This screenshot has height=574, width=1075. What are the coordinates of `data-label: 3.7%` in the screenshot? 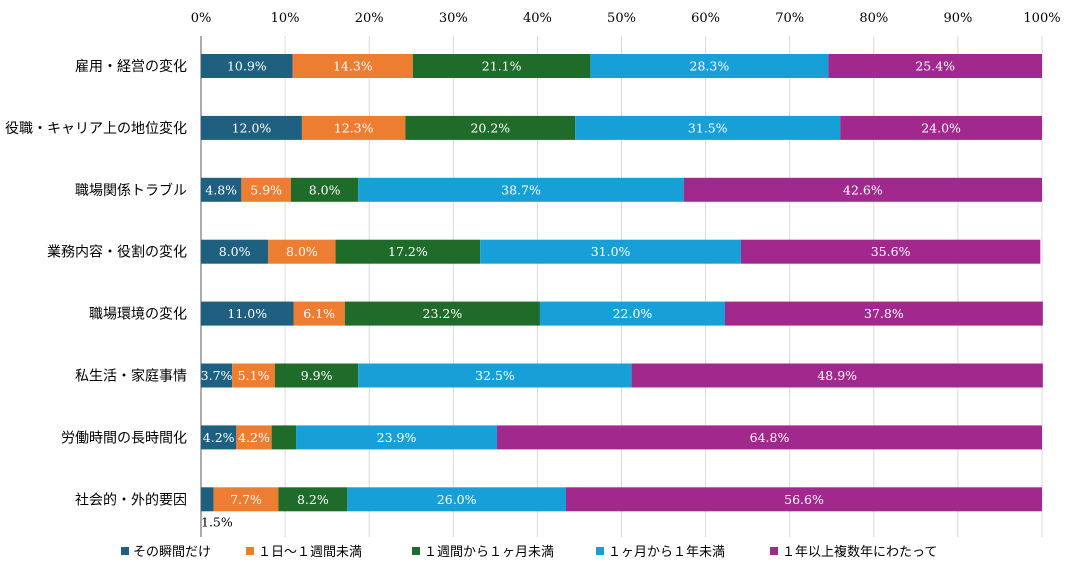 It's located at (217, 375).